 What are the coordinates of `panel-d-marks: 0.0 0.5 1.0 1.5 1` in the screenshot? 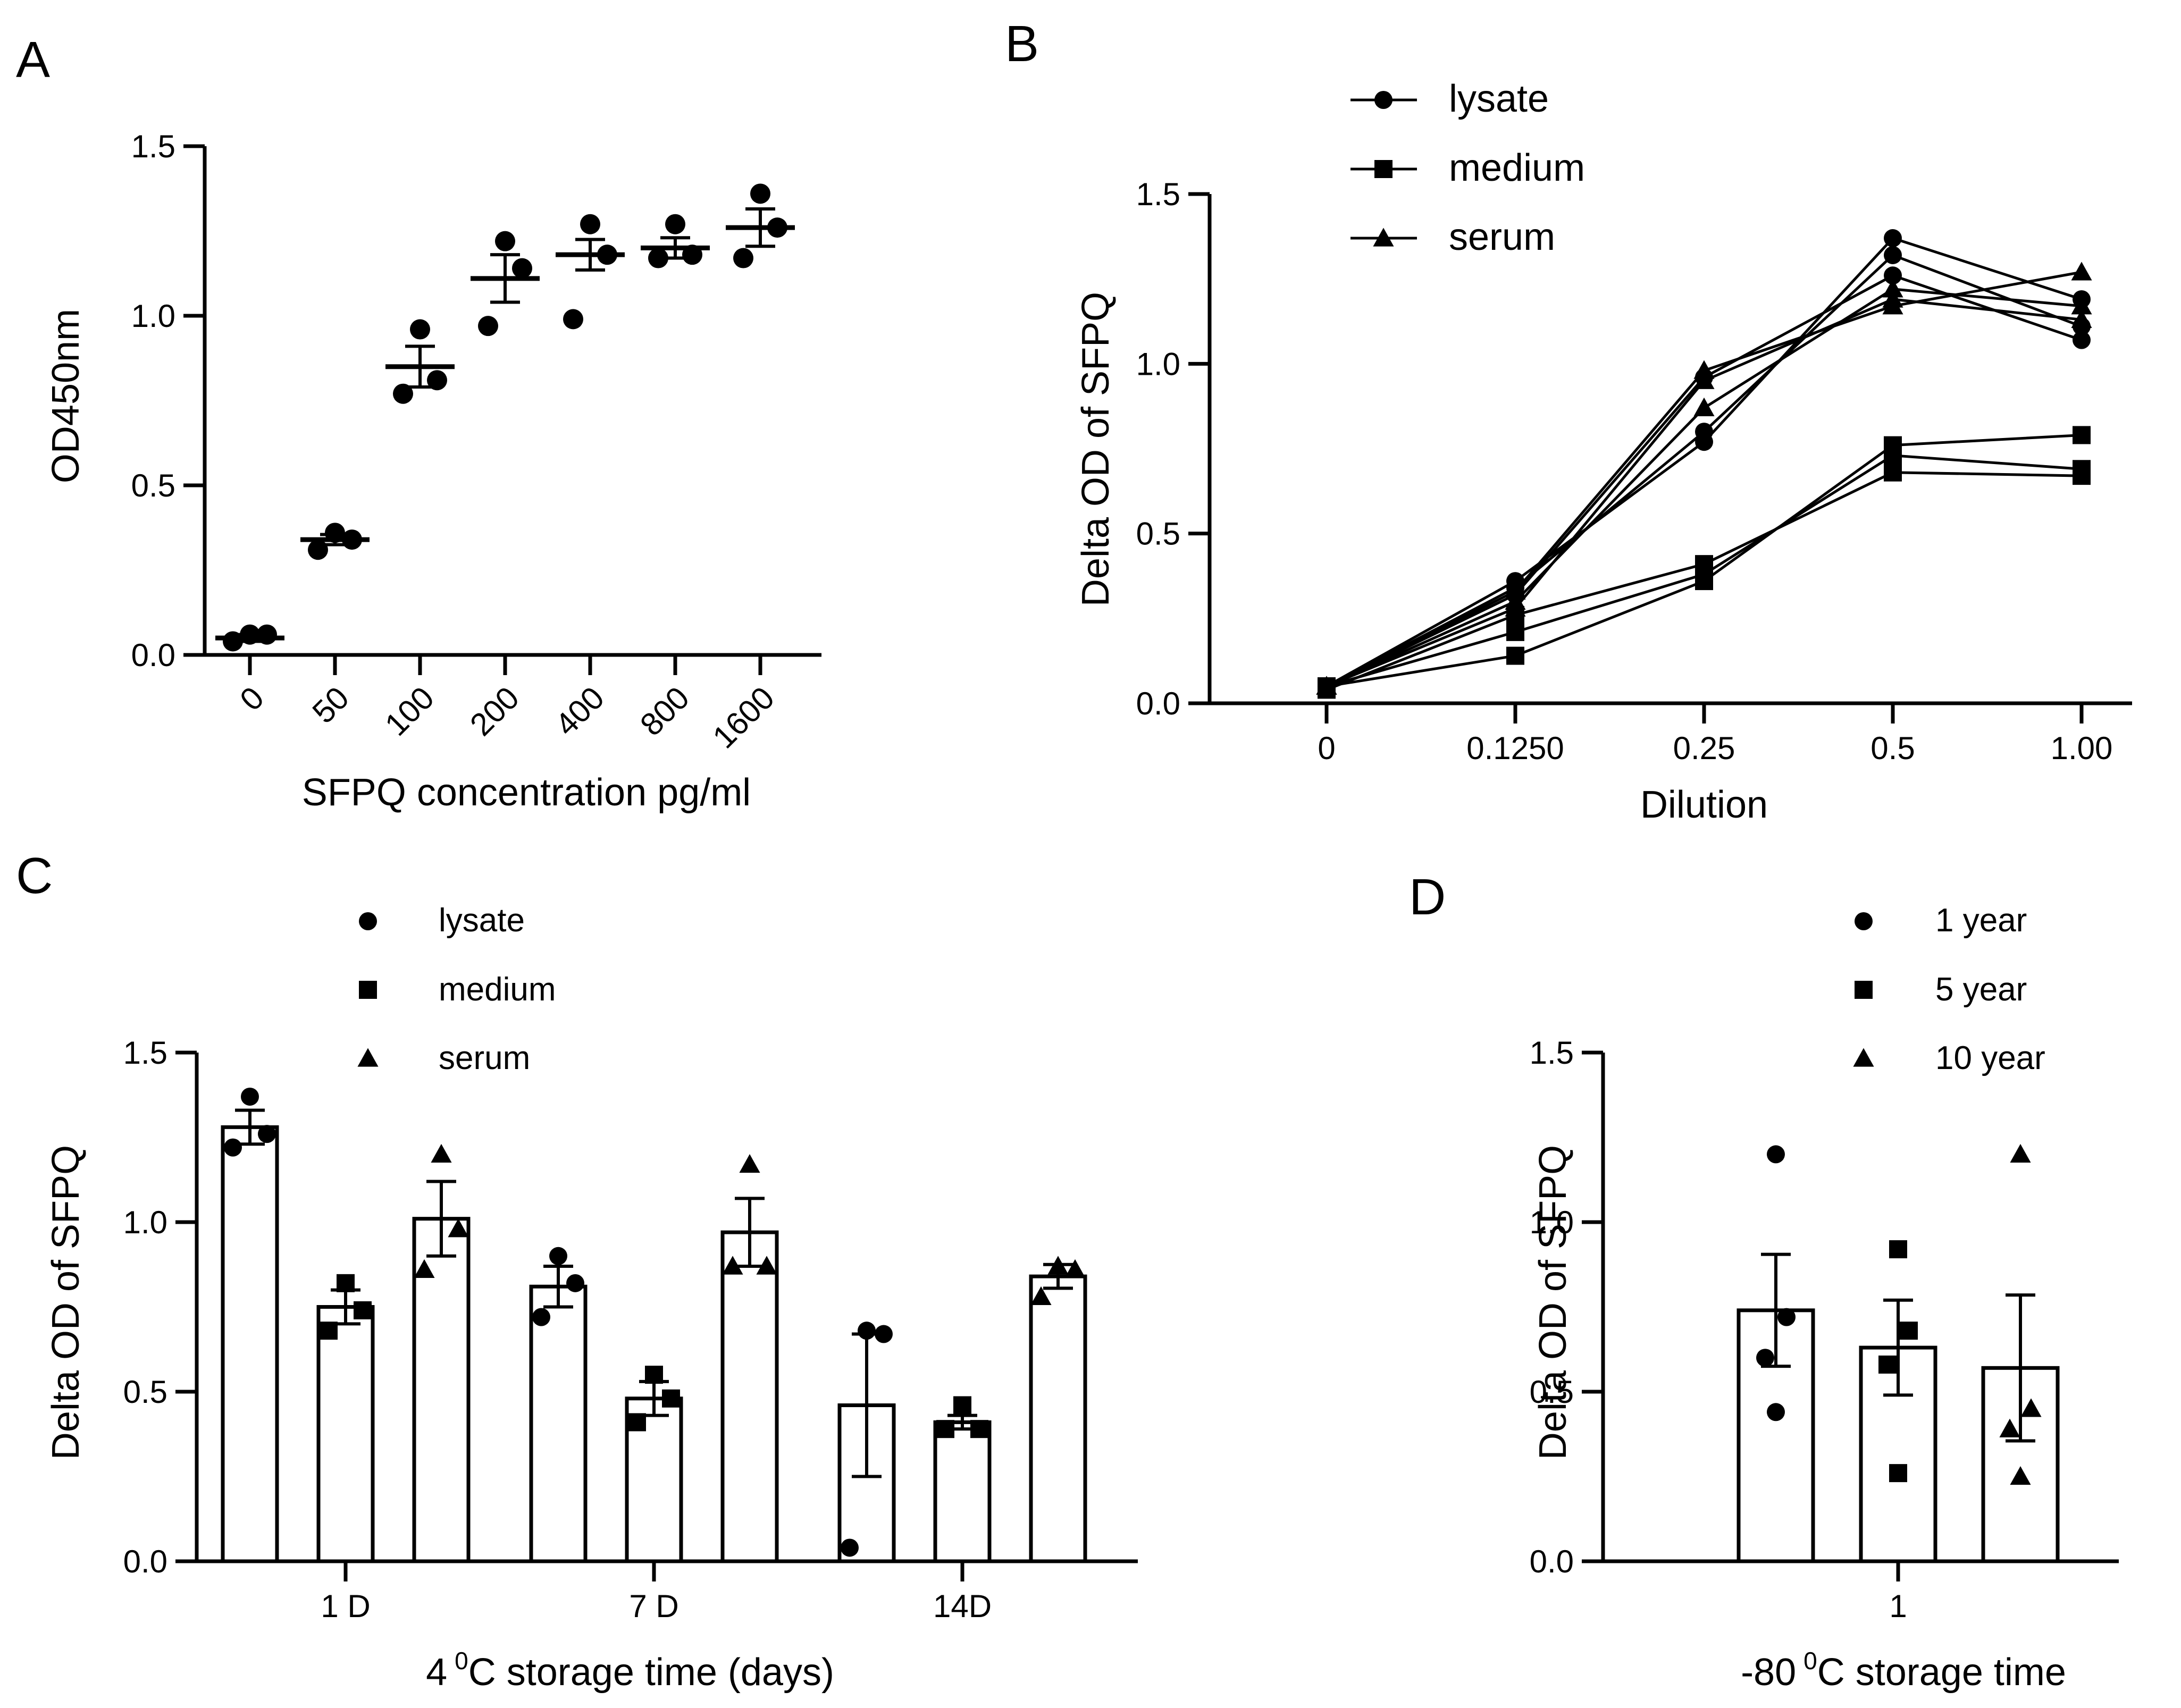 It's located at (1824, 1329).